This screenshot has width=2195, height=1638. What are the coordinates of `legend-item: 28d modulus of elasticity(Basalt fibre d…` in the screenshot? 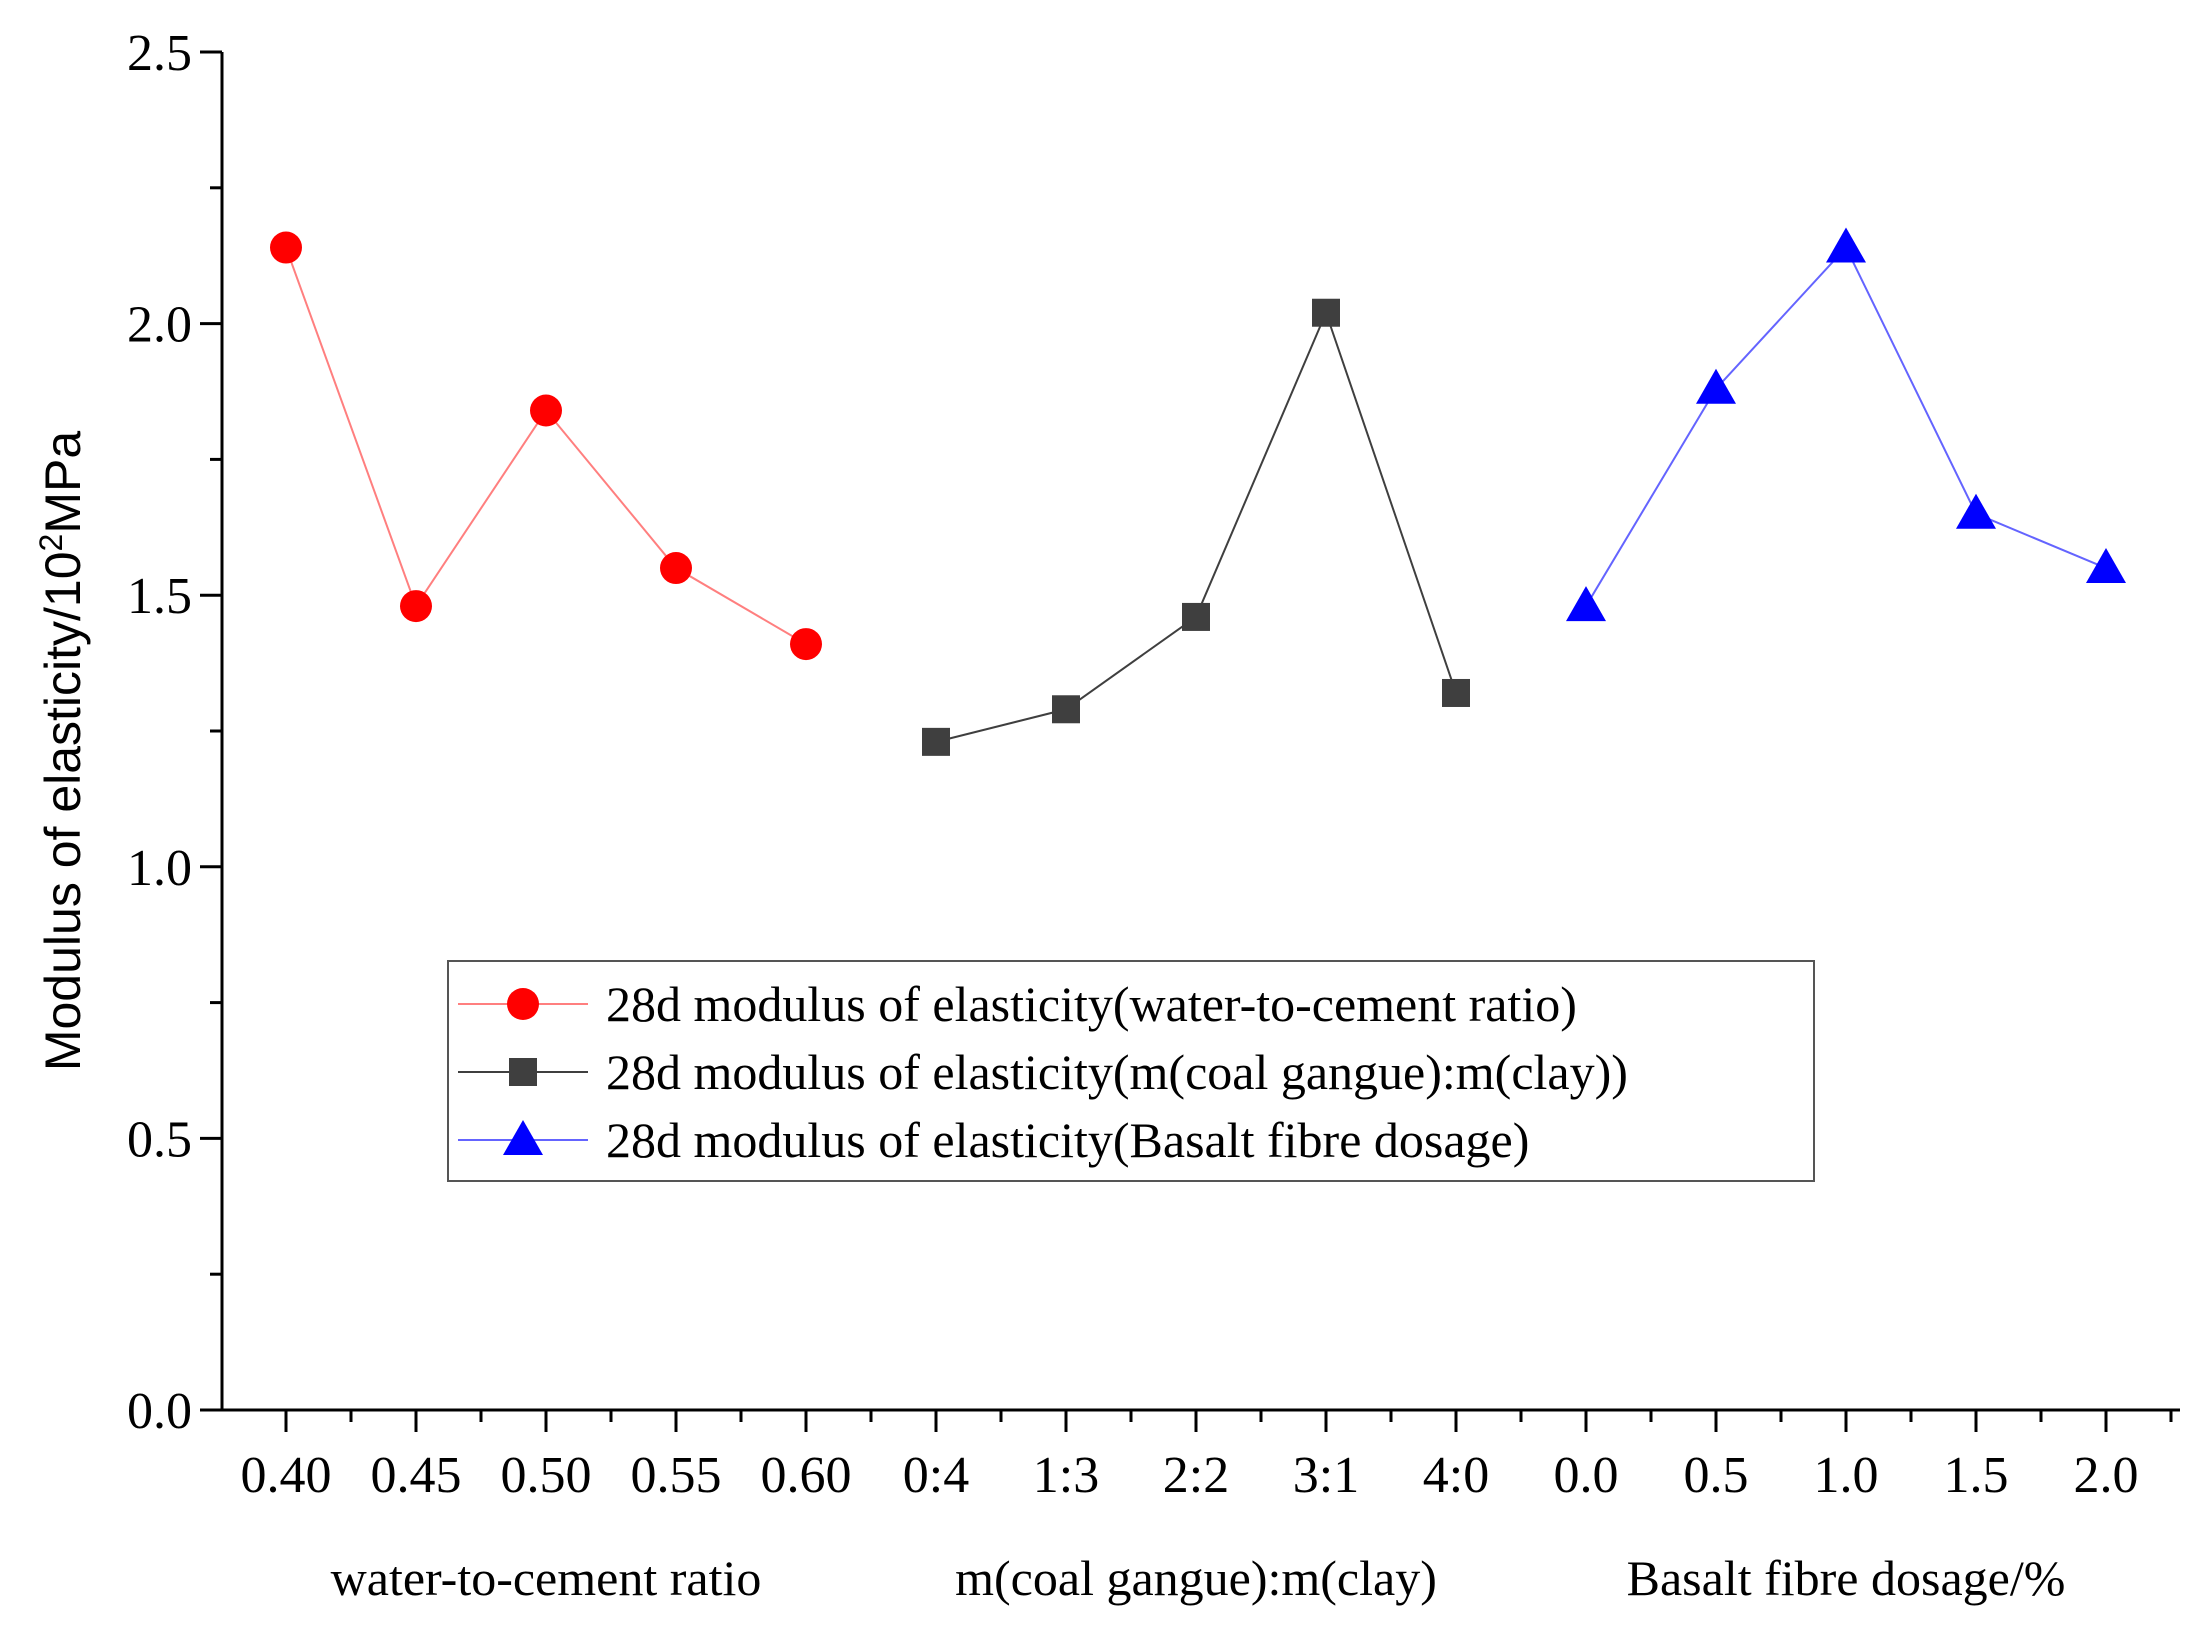 It's located at (993, 1140).